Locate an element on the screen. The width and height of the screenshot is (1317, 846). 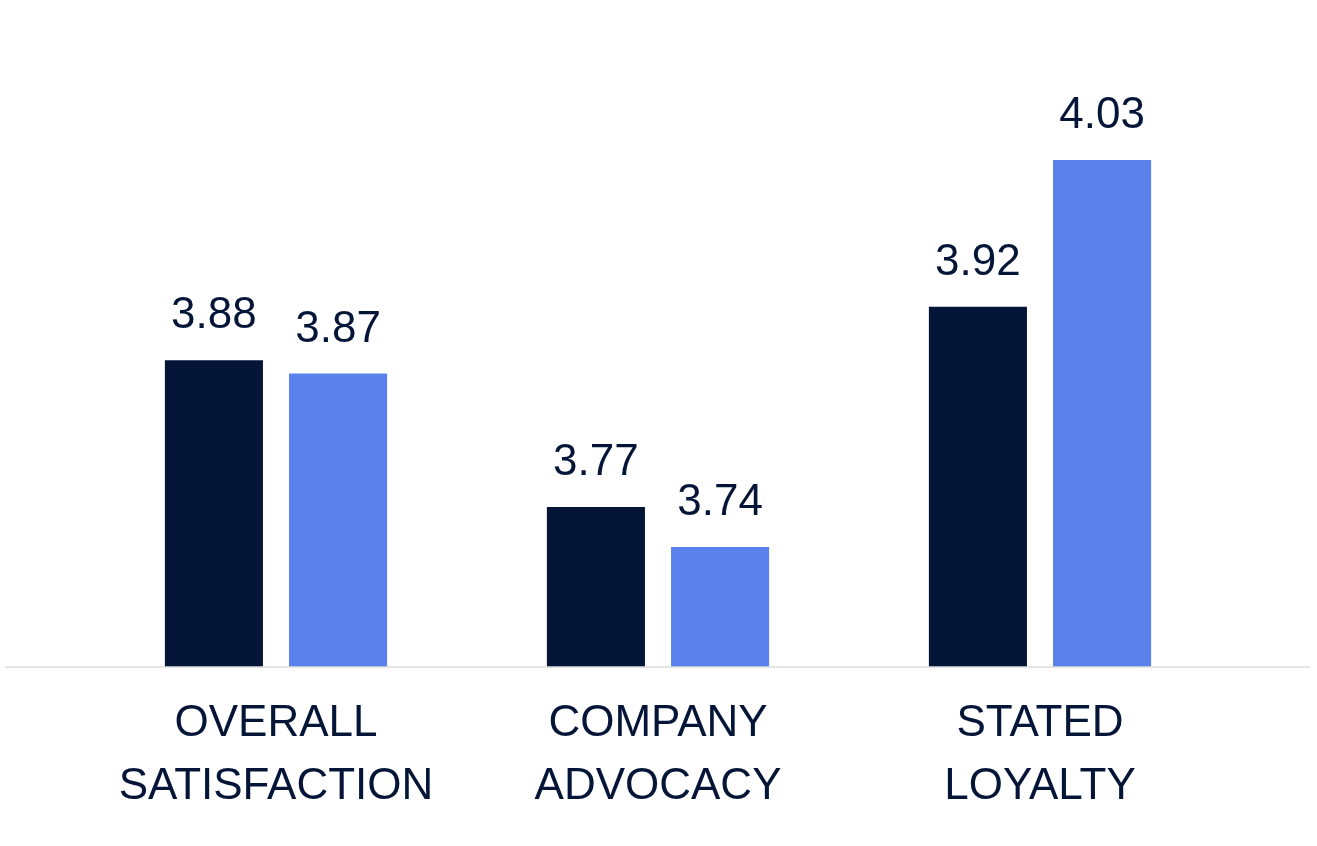
data-label: 3.77 is located at coordinates (596, 460).